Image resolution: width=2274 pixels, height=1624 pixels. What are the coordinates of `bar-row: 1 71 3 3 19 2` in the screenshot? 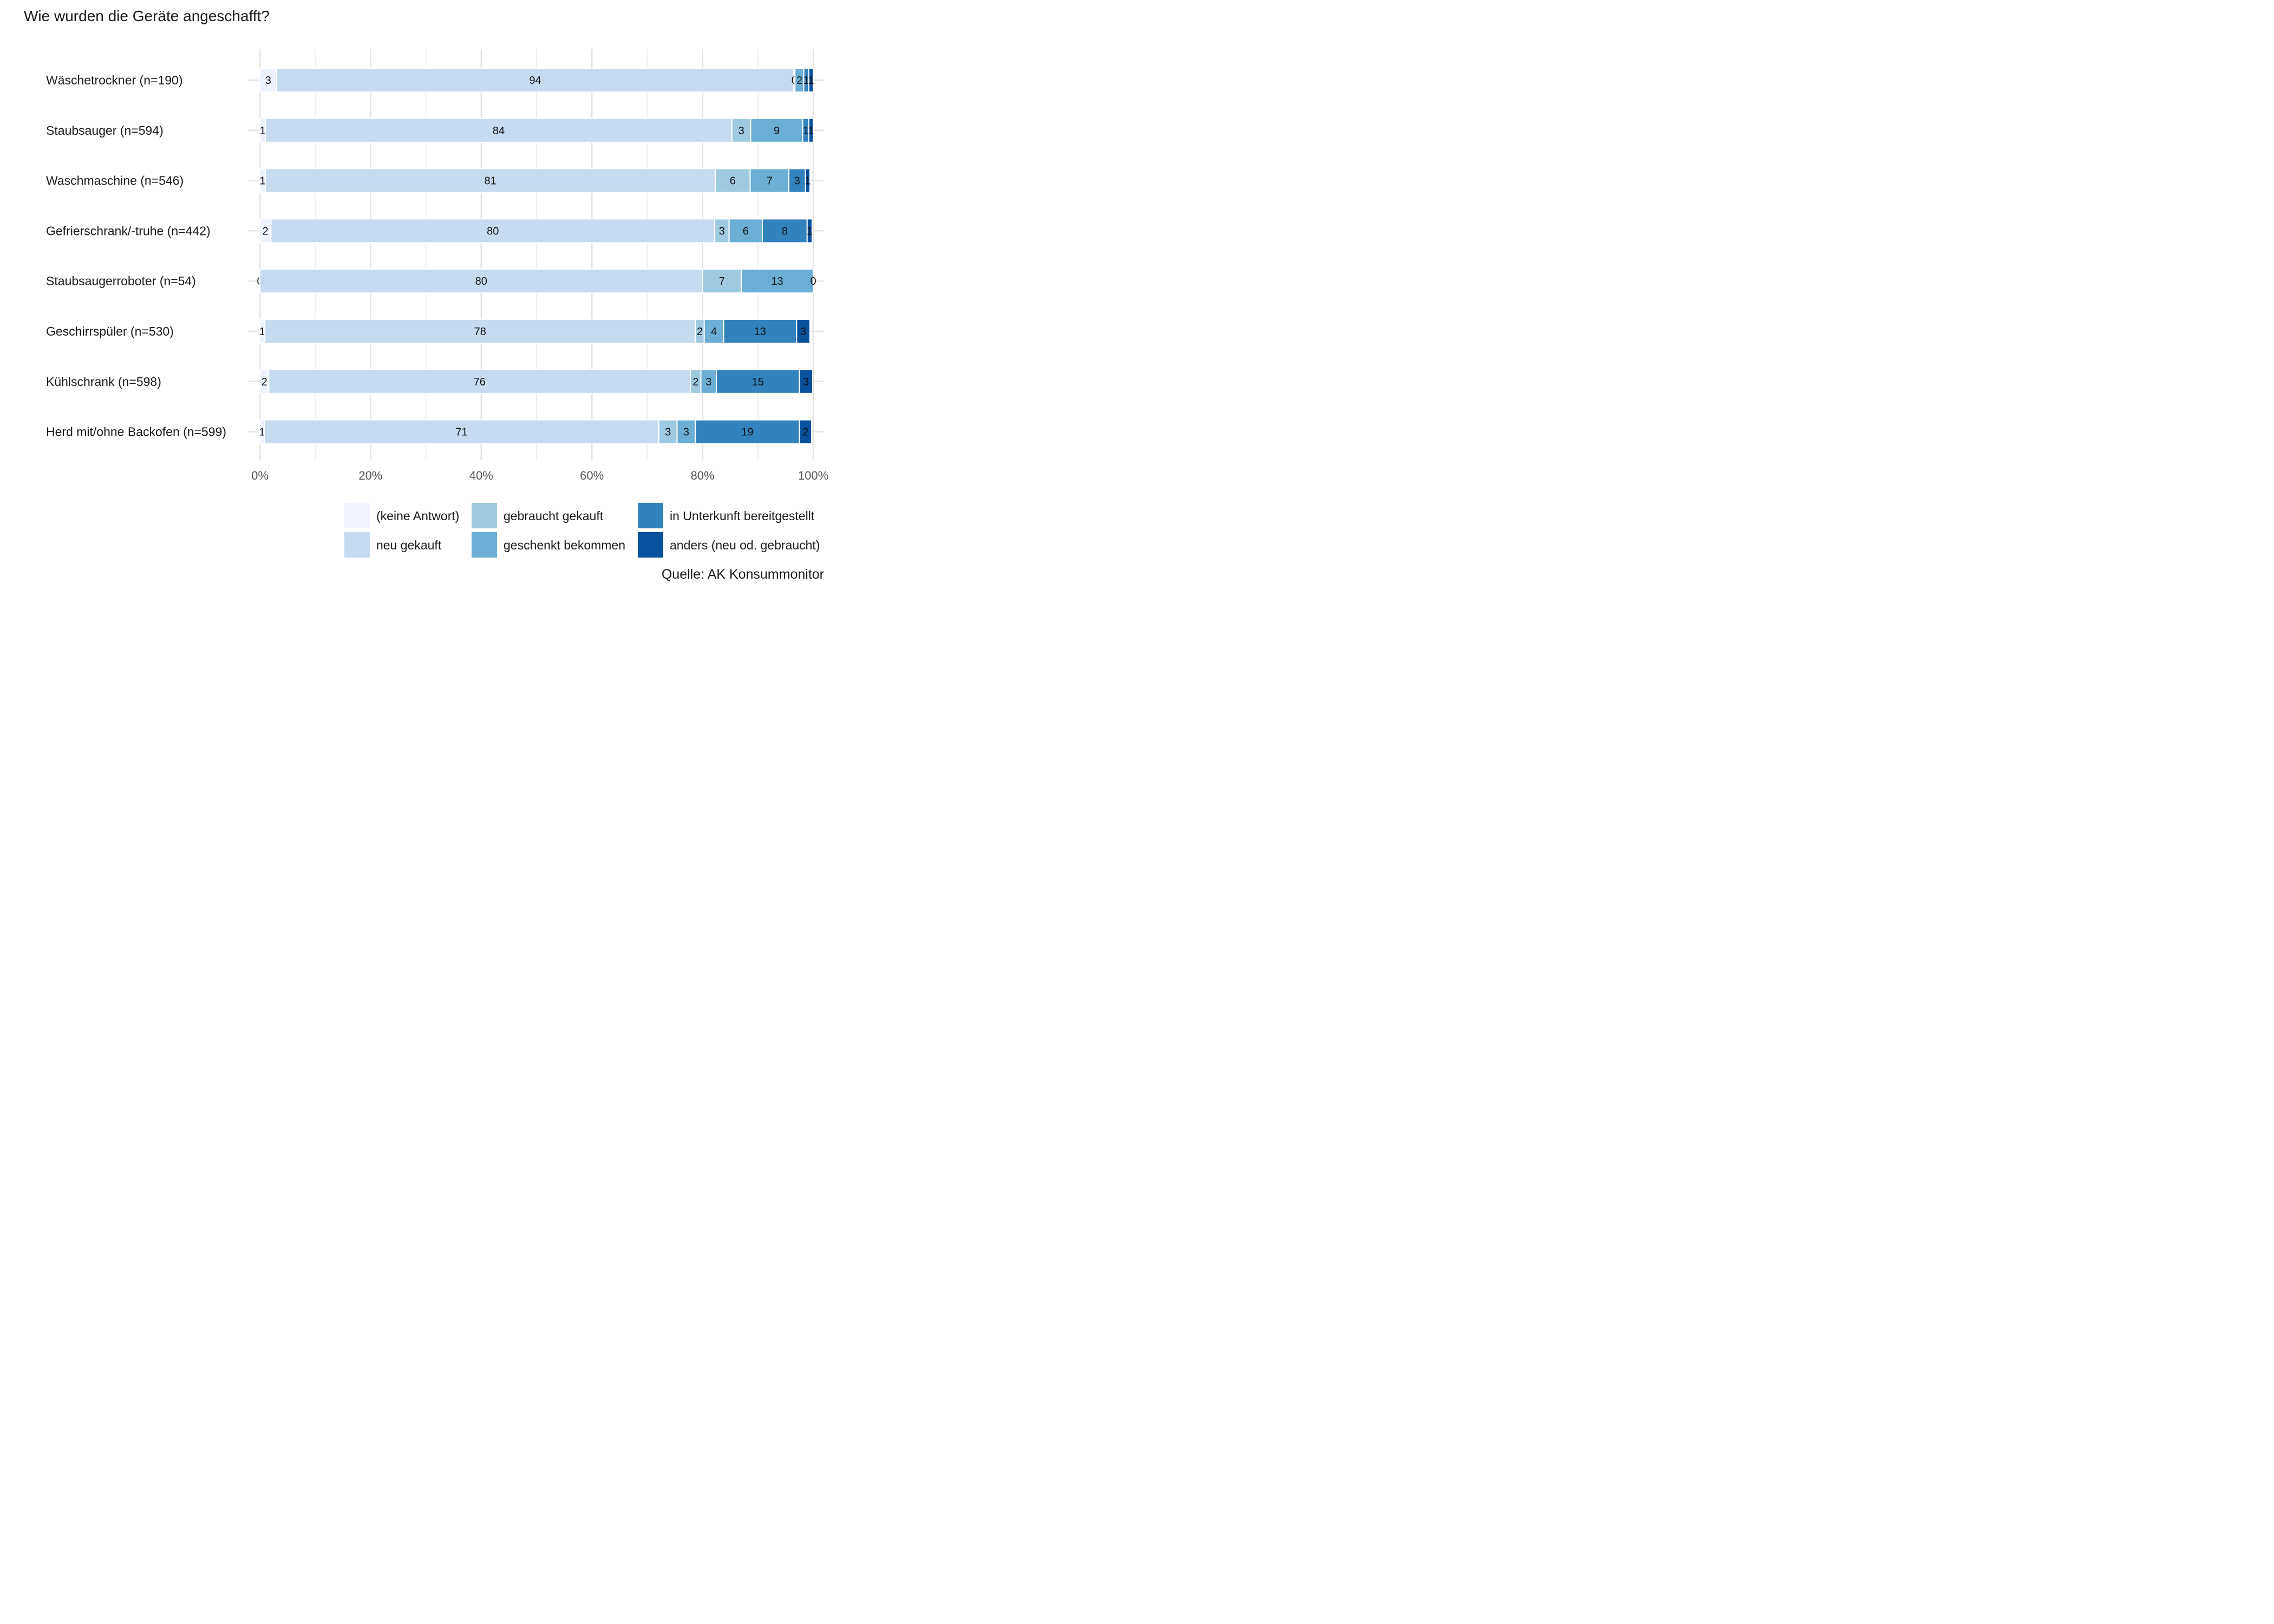 It's located at (535, 431).